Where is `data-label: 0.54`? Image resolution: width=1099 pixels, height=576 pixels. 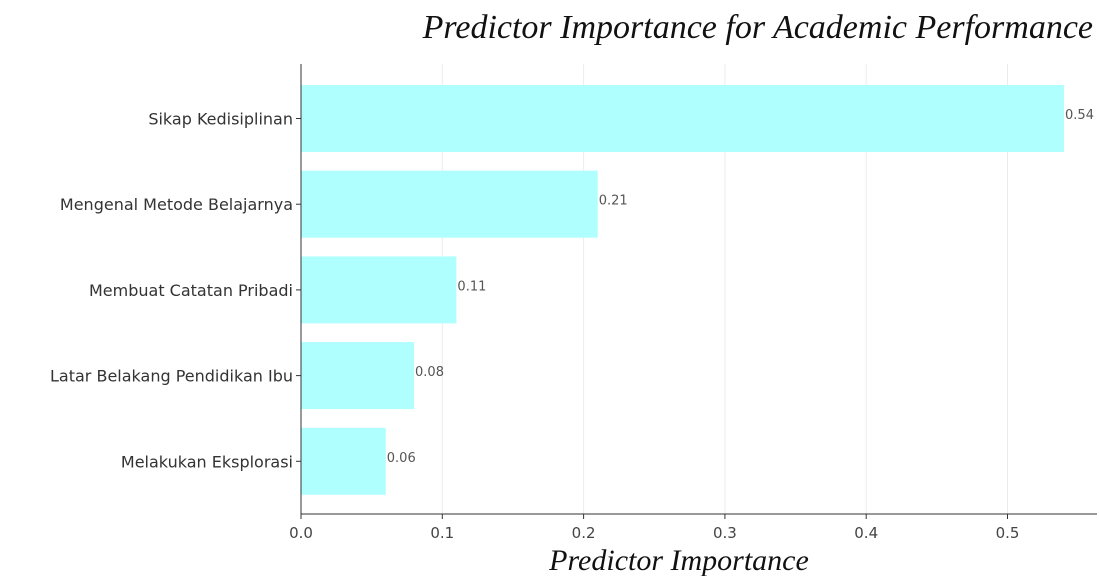
data-label: 0.54 is located at coordinates (1079, 115).